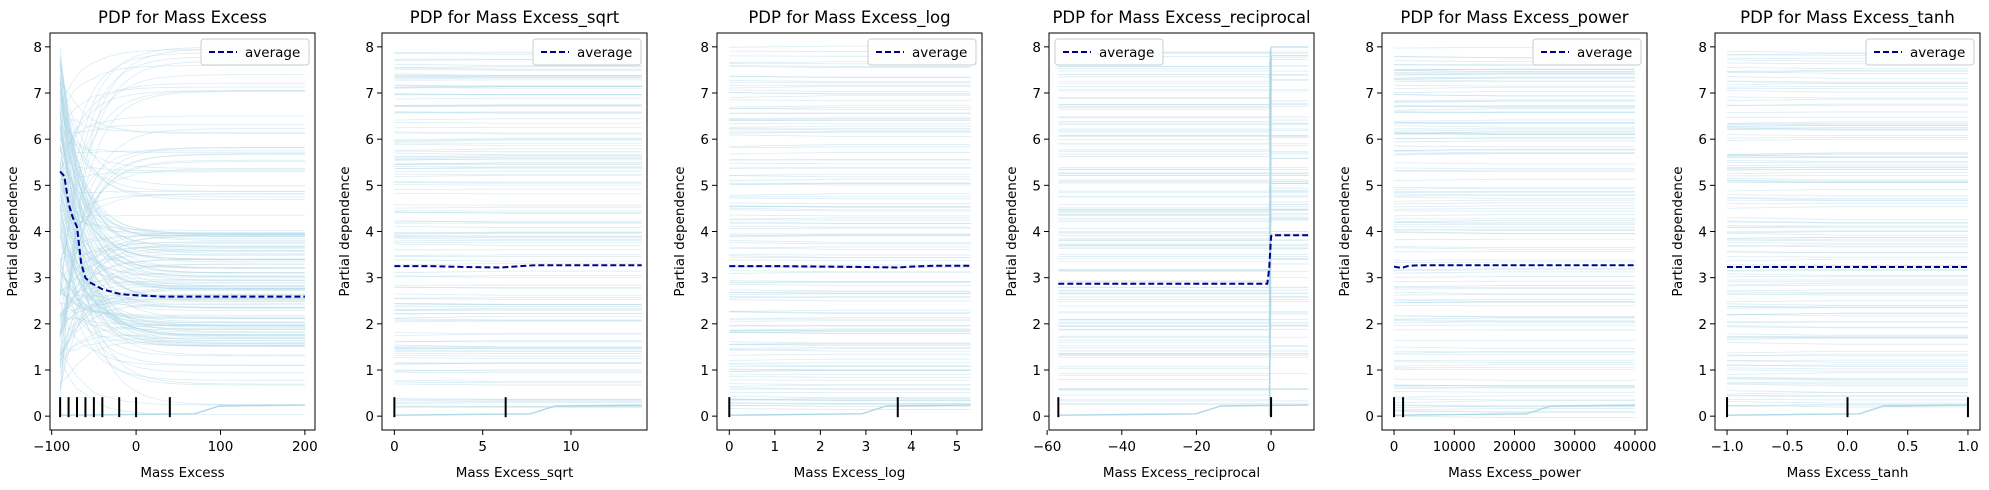  I want to click on chart-title: PDP for Mass Excess_sqrt, so click(515, 18).